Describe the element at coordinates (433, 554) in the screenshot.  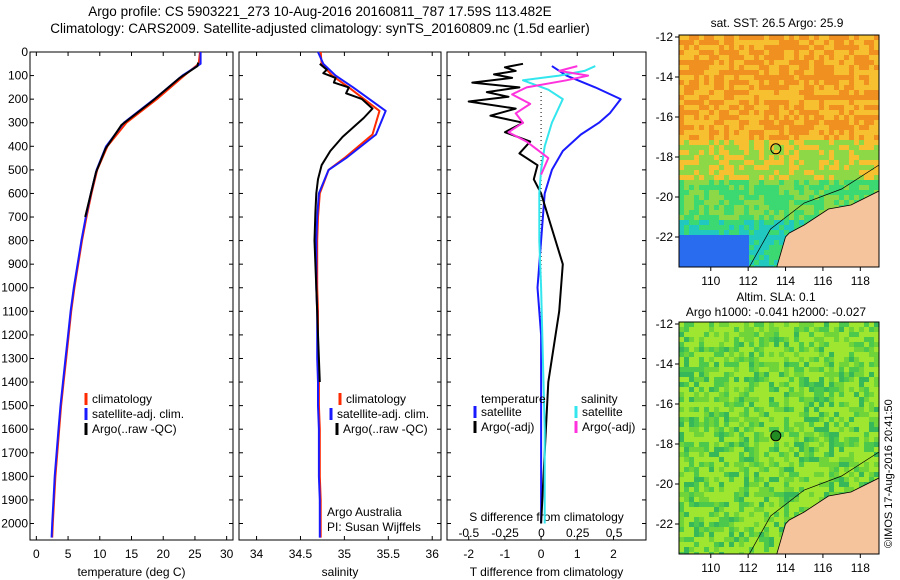
I see `panel-2-xtick-label: 36` at that location.